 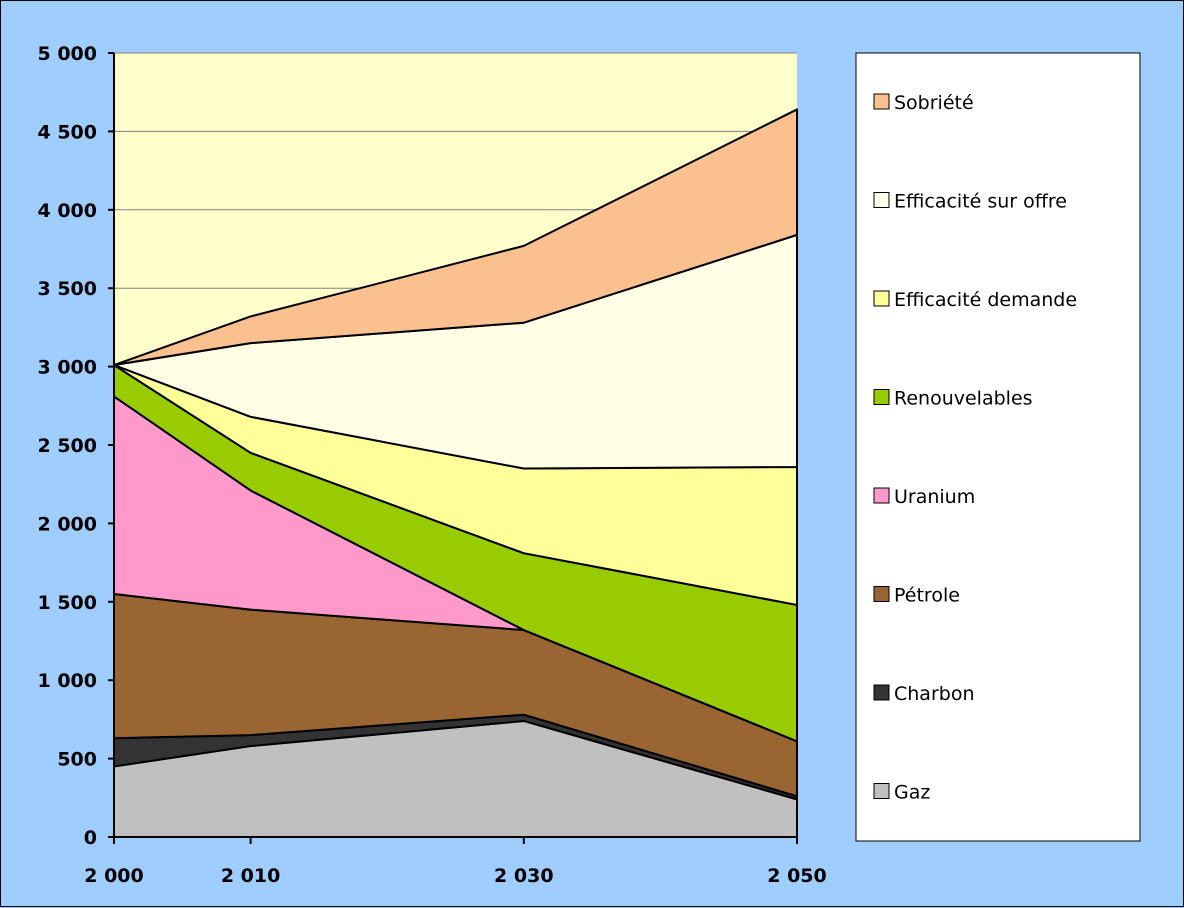 I want to click on x-tick-label: 2 030, so click(x=524, y=876).